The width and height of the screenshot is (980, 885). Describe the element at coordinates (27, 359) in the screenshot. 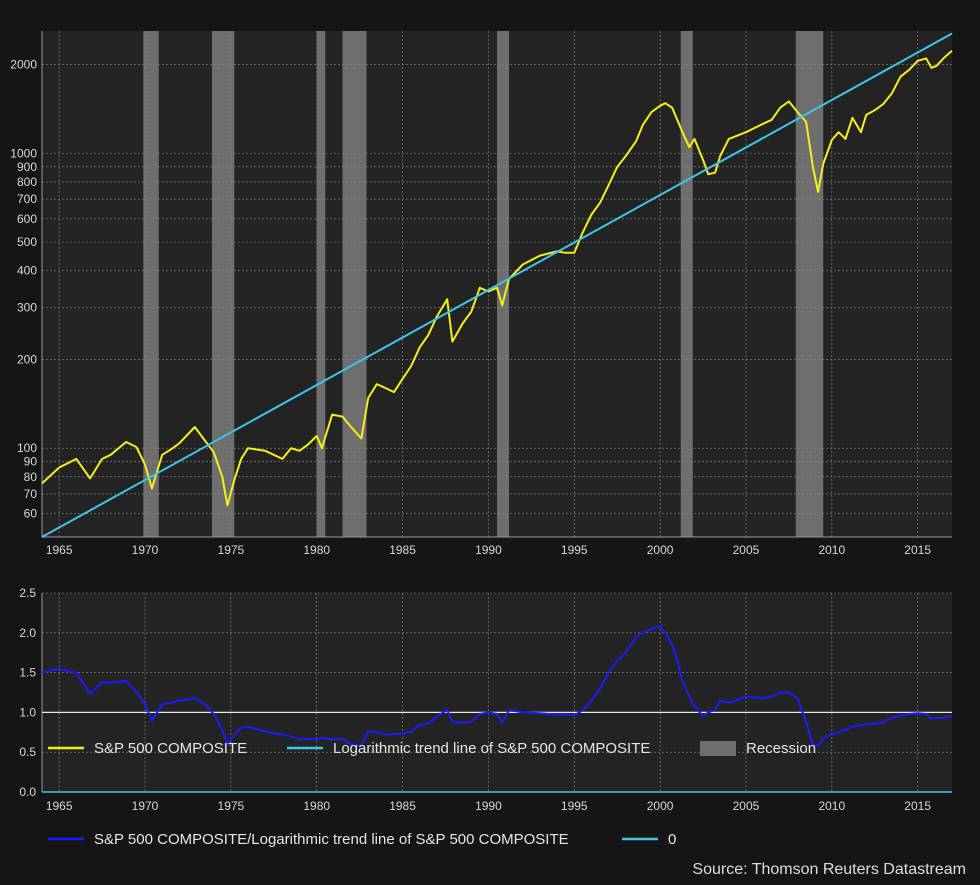

I see `price-y-tick-label: 200` at that location.